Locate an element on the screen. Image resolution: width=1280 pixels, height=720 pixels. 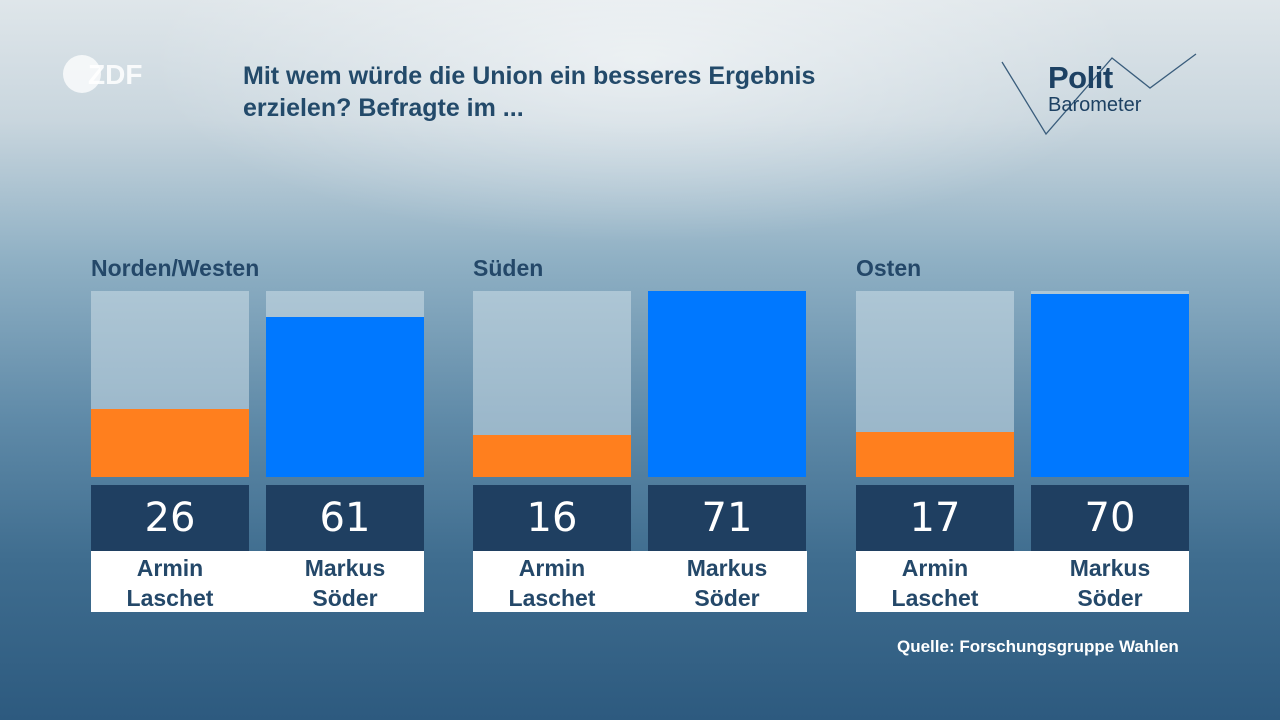
zdf-logo-text: ZDF is located at coordinates (115, 74).